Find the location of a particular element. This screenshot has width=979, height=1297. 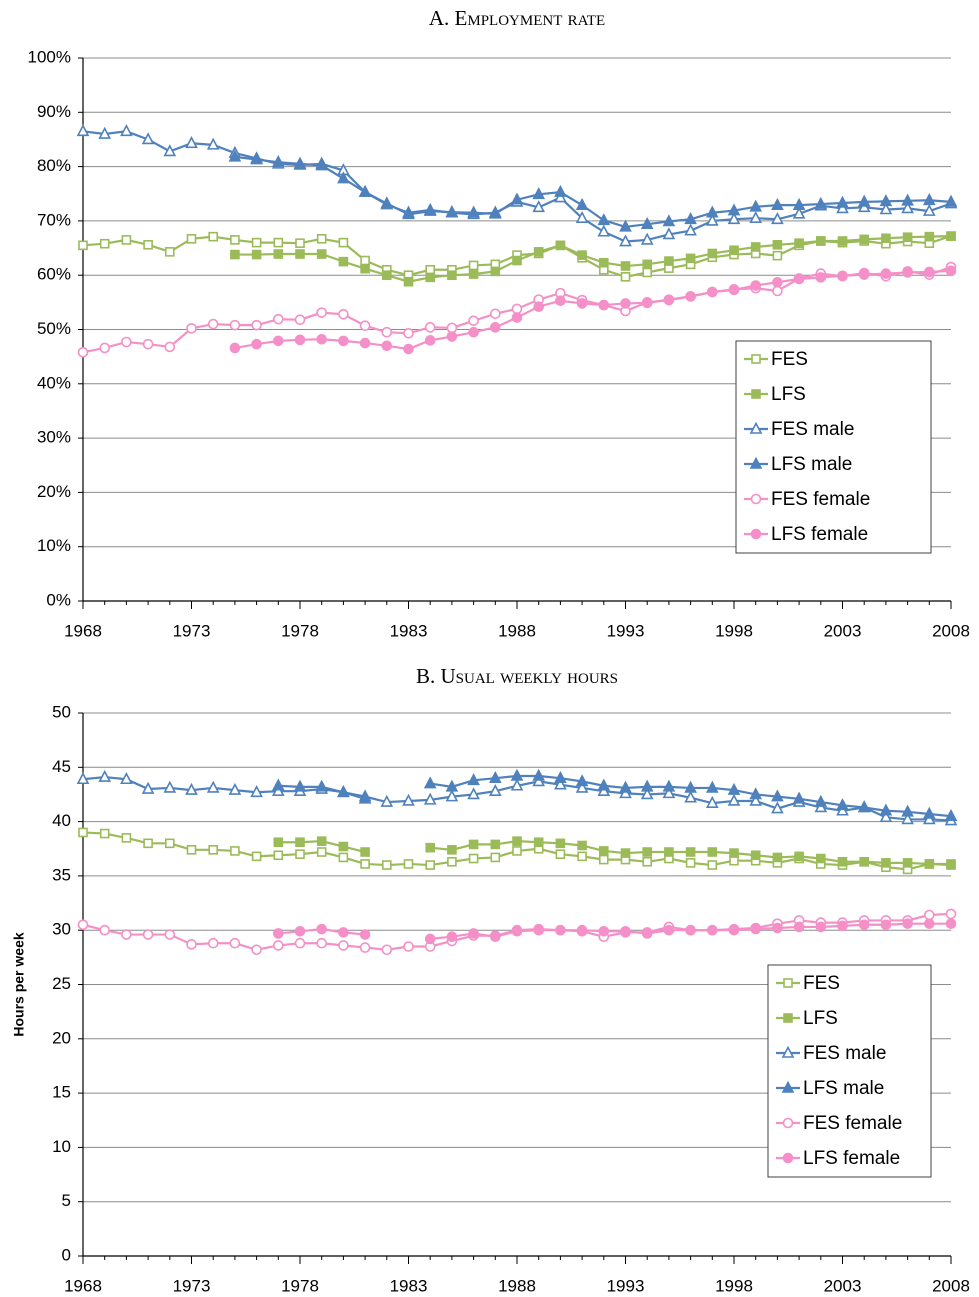

y-tick-label: 90% is located at coordinates (54, 111).